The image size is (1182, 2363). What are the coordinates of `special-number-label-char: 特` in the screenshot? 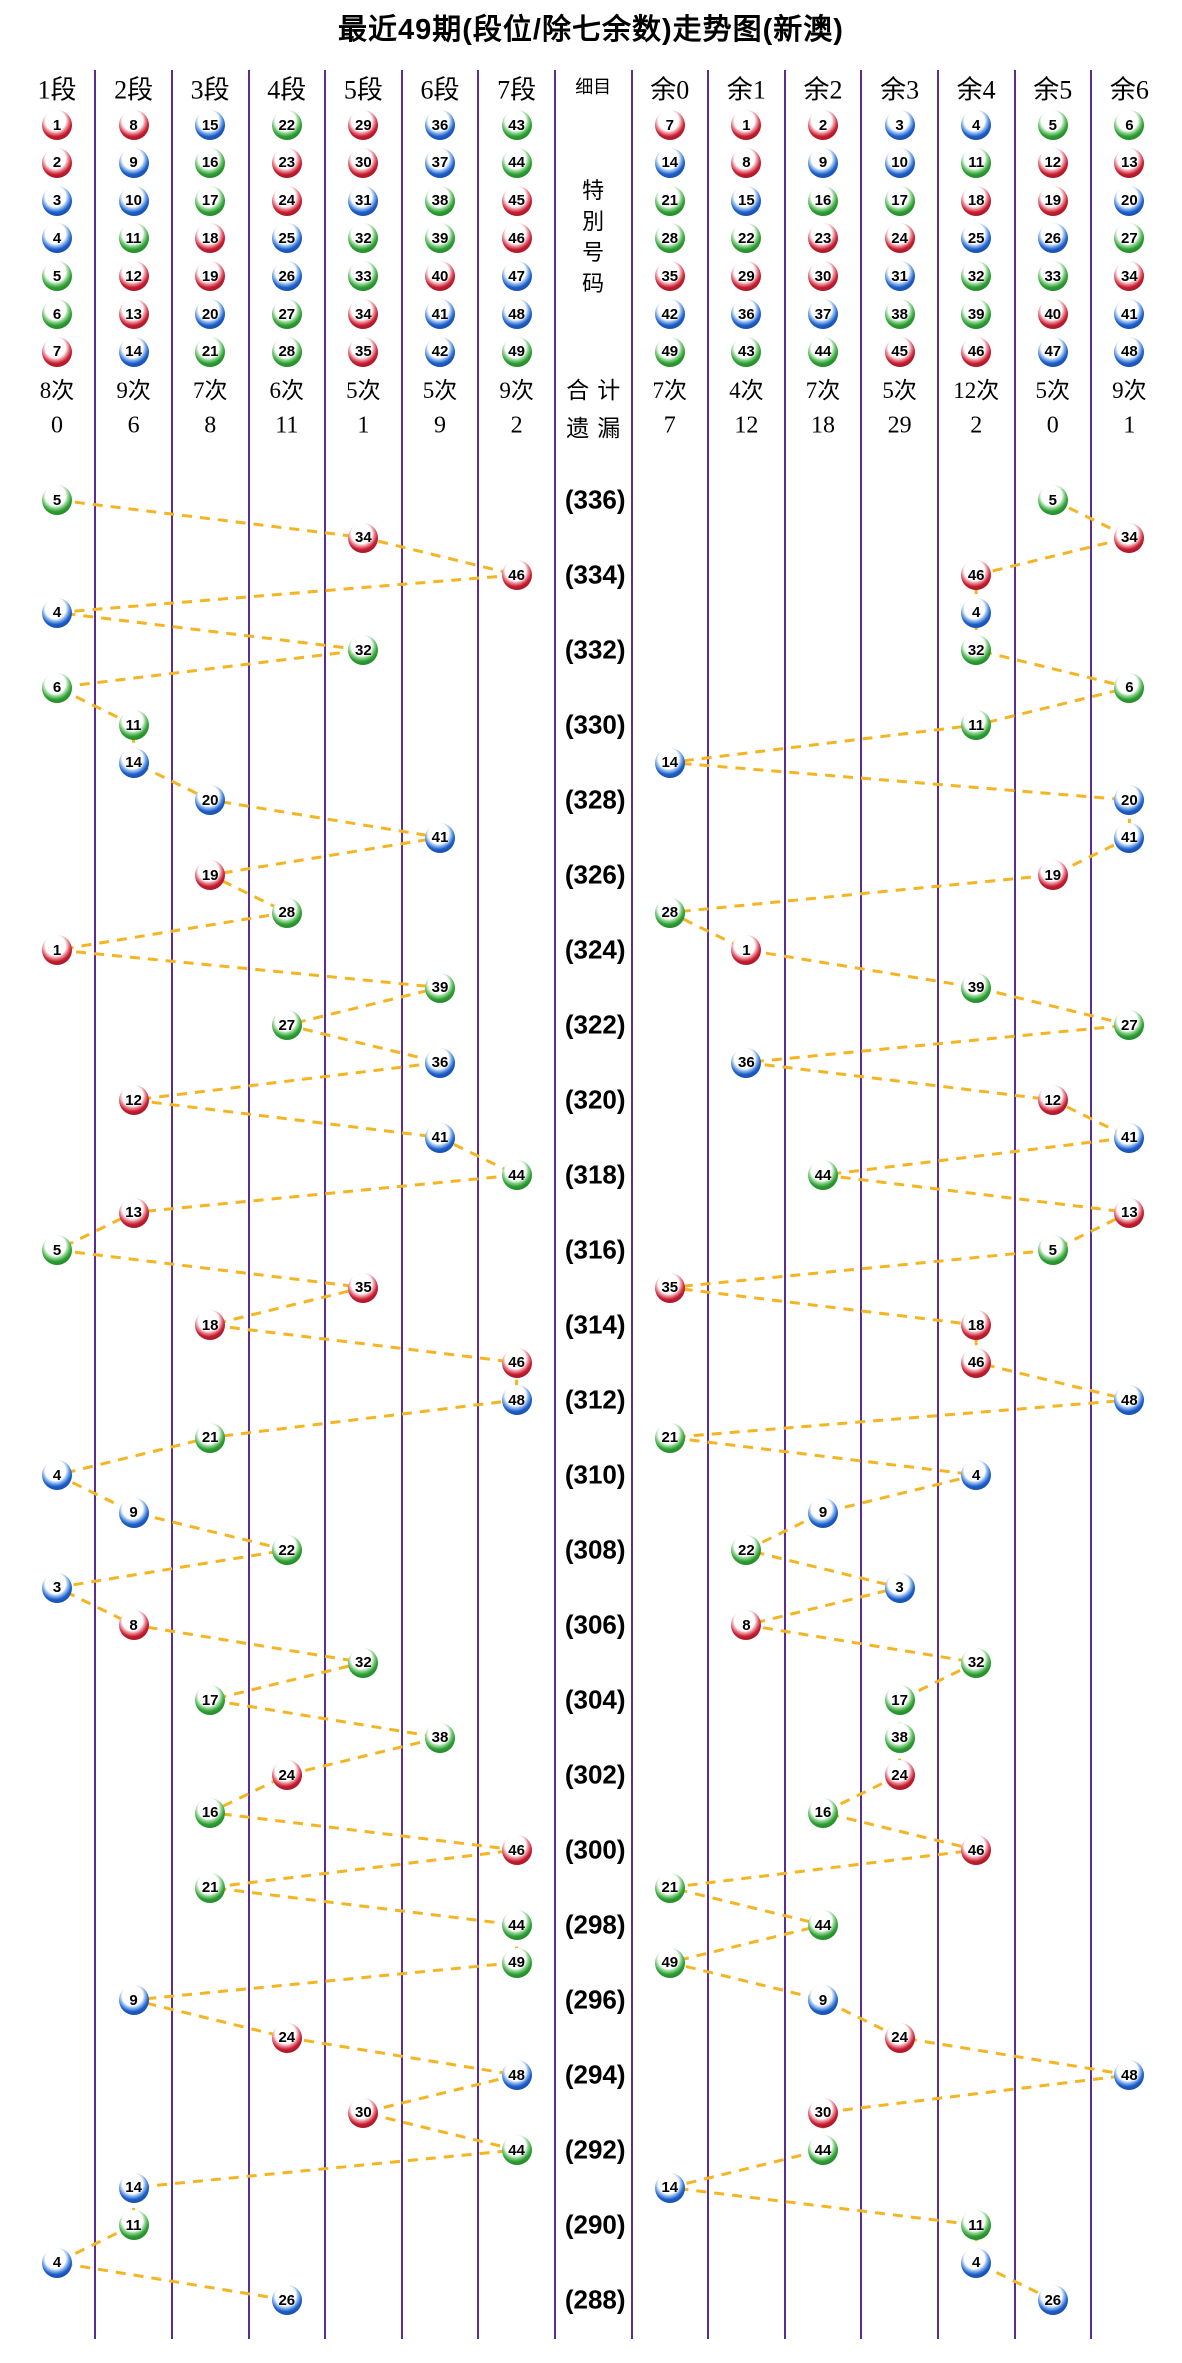 It's located at (593, 190).